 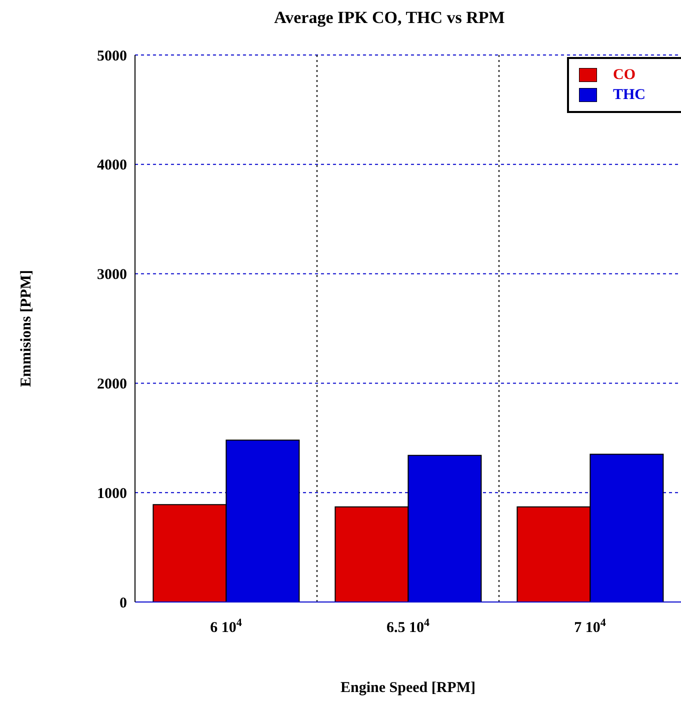 I want to click on x-tick-label: 6.5 10$^{4}$, so click(x=408, y=626).